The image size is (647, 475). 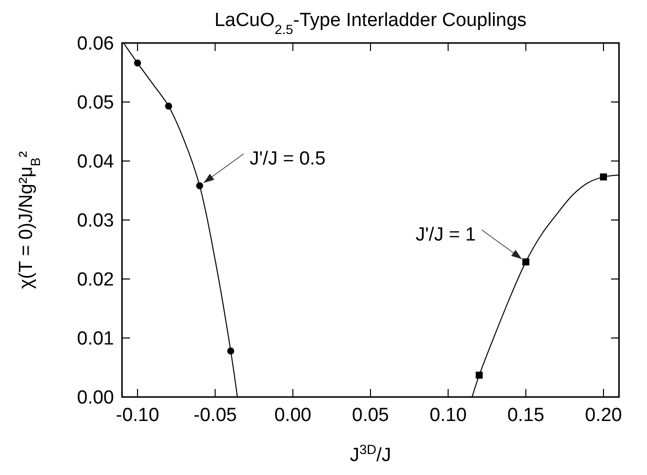 I want to click on y-tick-label: 0.00, so click(x=95, y=398).